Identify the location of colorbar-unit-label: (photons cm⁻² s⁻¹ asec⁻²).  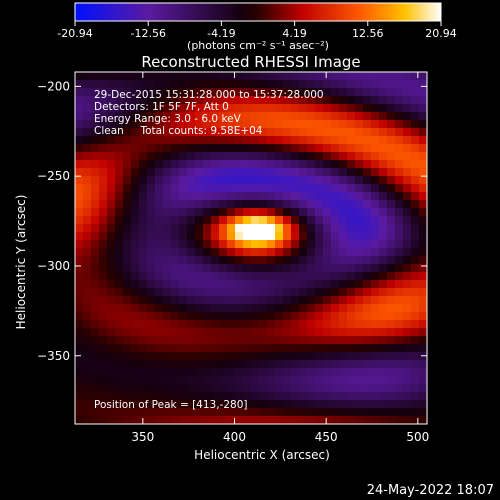
(258, 45).